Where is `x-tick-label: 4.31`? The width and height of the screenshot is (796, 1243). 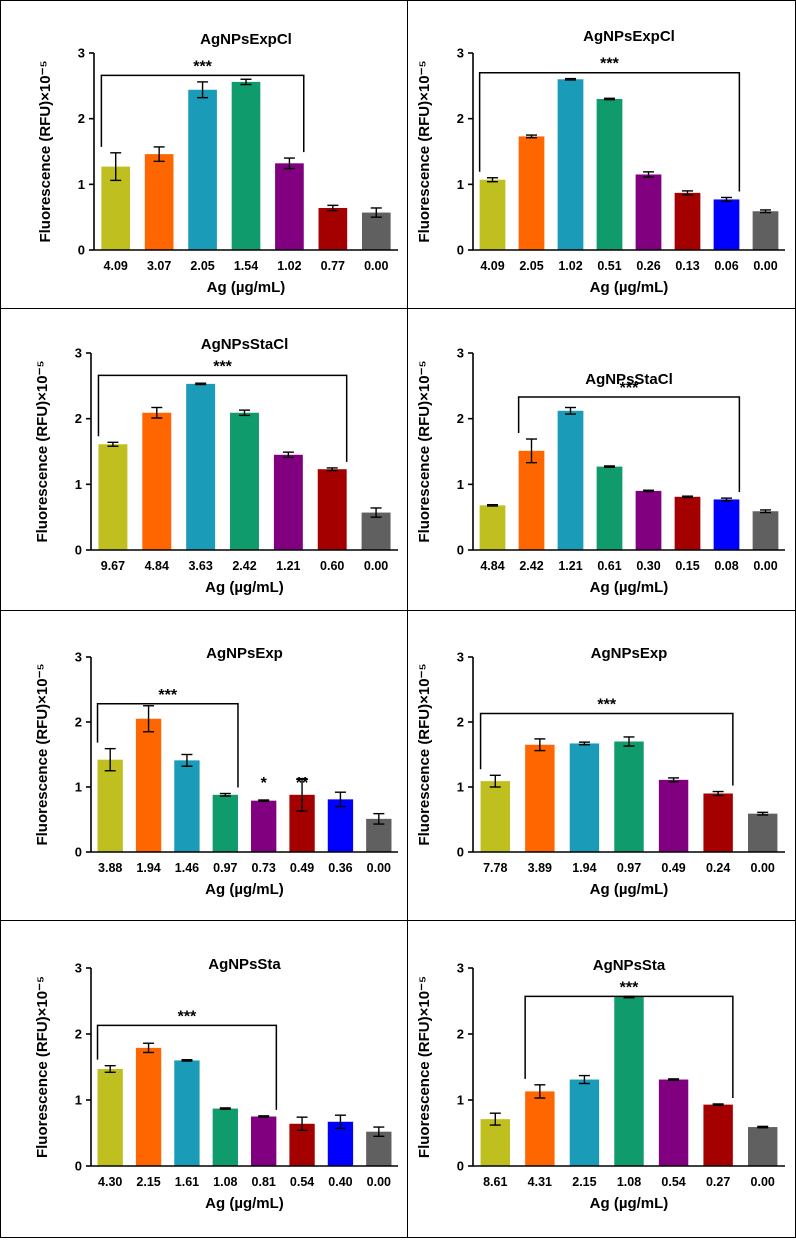
x-tick-label: 4.31 is located at coordinates (540, 1182).